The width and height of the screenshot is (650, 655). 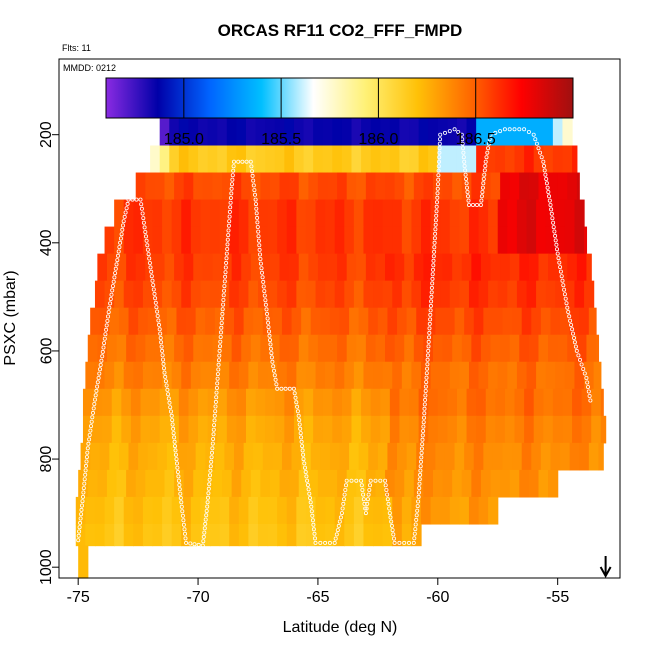 What do you see at coordinates (476, 139) in the screenshot?
I see `colorbar-tick-label: 186.5` at bounding box center [476, 139].